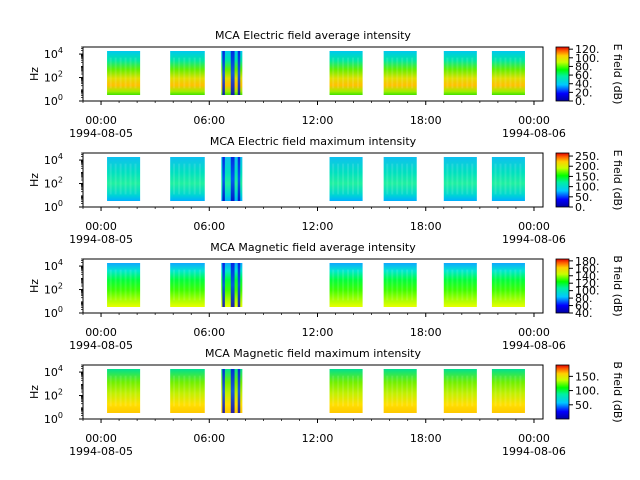 The height and width of the screenshot is (480, 640). I want to click on colorbar-tick-label: 60., so click(584, 306).